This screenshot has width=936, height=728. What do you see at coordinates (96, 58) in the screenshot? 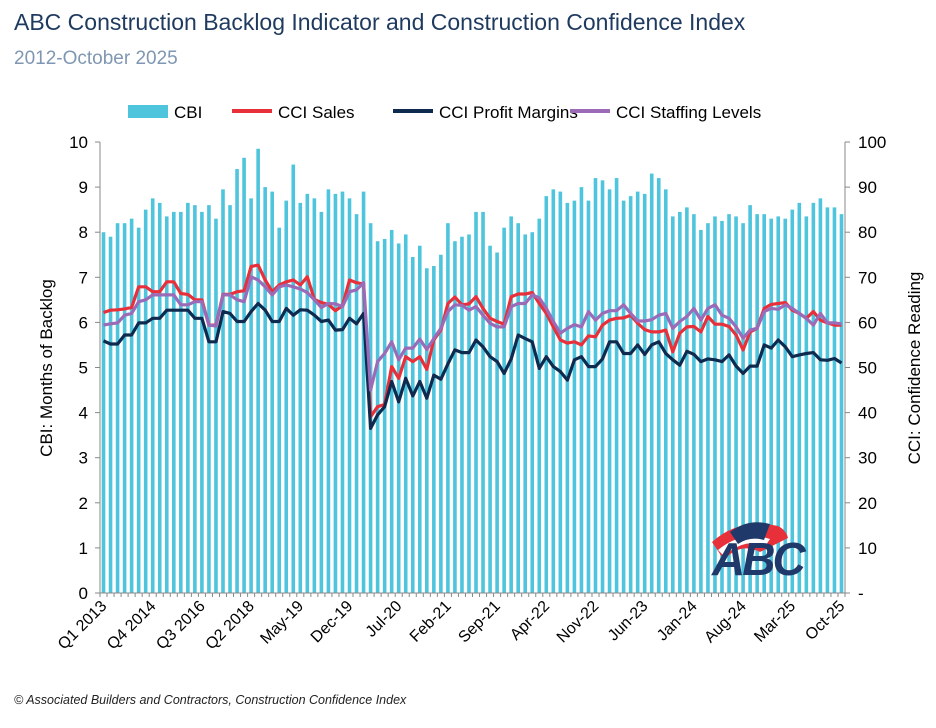
I see `chart-subtitle: 2012-October 2025` at bounding box center [96, 58].